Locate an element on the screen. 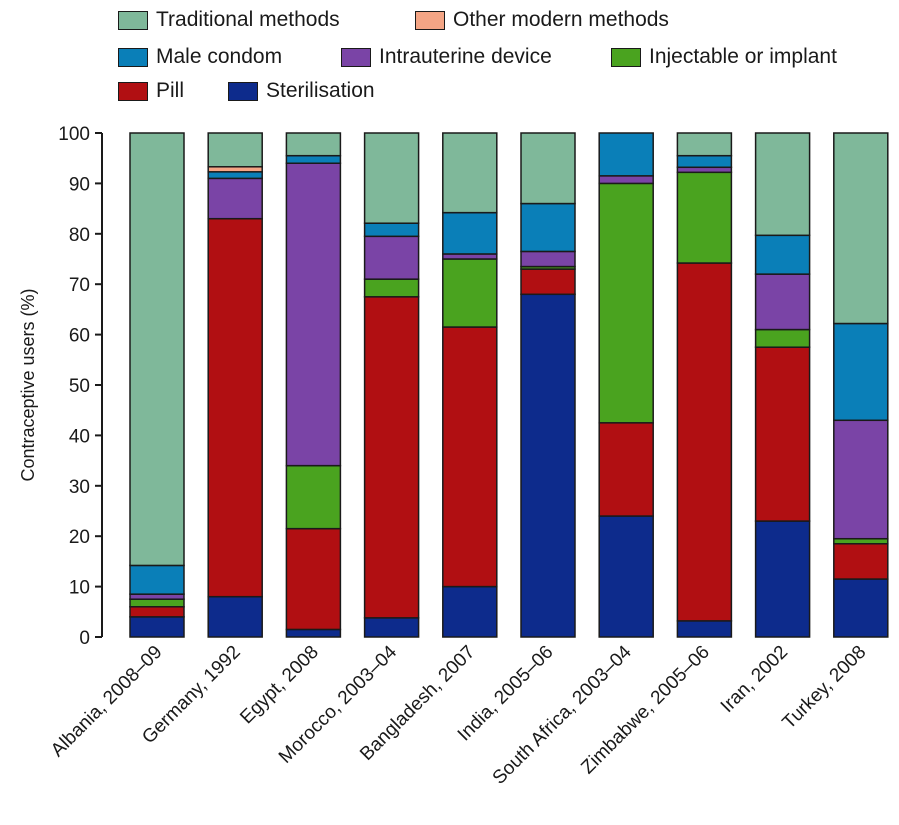 Image resolution: width=899 pixels, height=825 pixels. legend-swatch-traditional is located at coordinates (133, 20).